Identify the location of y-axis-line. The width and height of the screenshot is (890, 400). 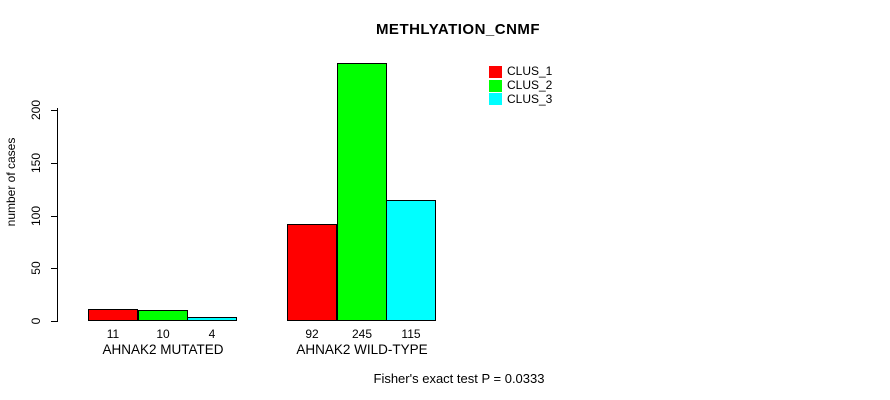
(57, 215).